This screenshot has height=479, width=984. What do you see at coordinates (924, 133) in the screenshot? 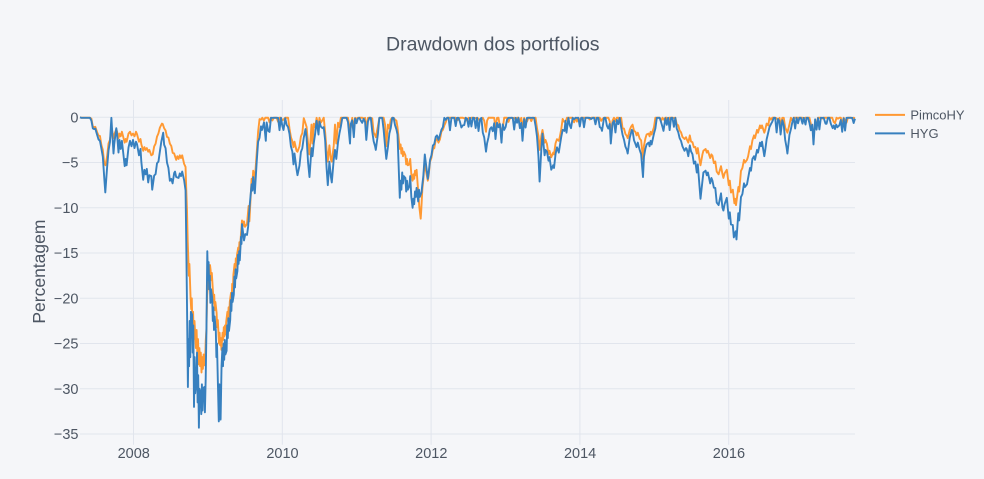
I see `svg-text: HYG` at bounding box center [924, 133].